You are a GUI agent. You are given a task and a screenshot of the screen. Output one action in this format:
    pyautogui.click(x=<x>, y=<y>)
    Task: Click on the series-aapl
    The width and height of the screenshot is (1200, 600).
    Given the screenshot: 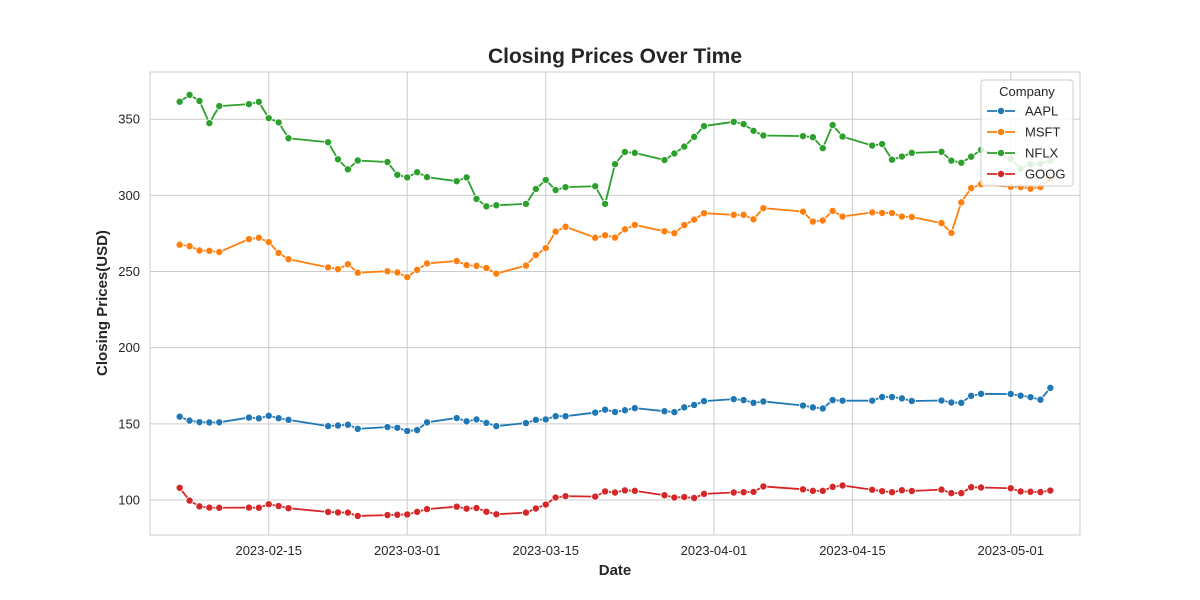 What is the action you would take?
    pyautogui.click(x=615, y=409)
    